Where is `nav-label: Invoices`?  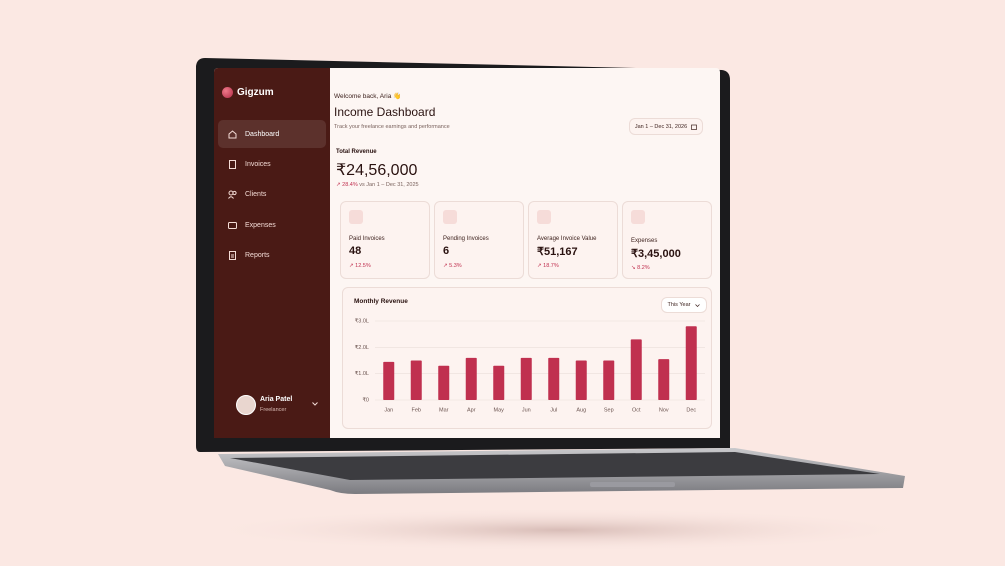
nav-label: Invoices is located at coordinates (258, 164).